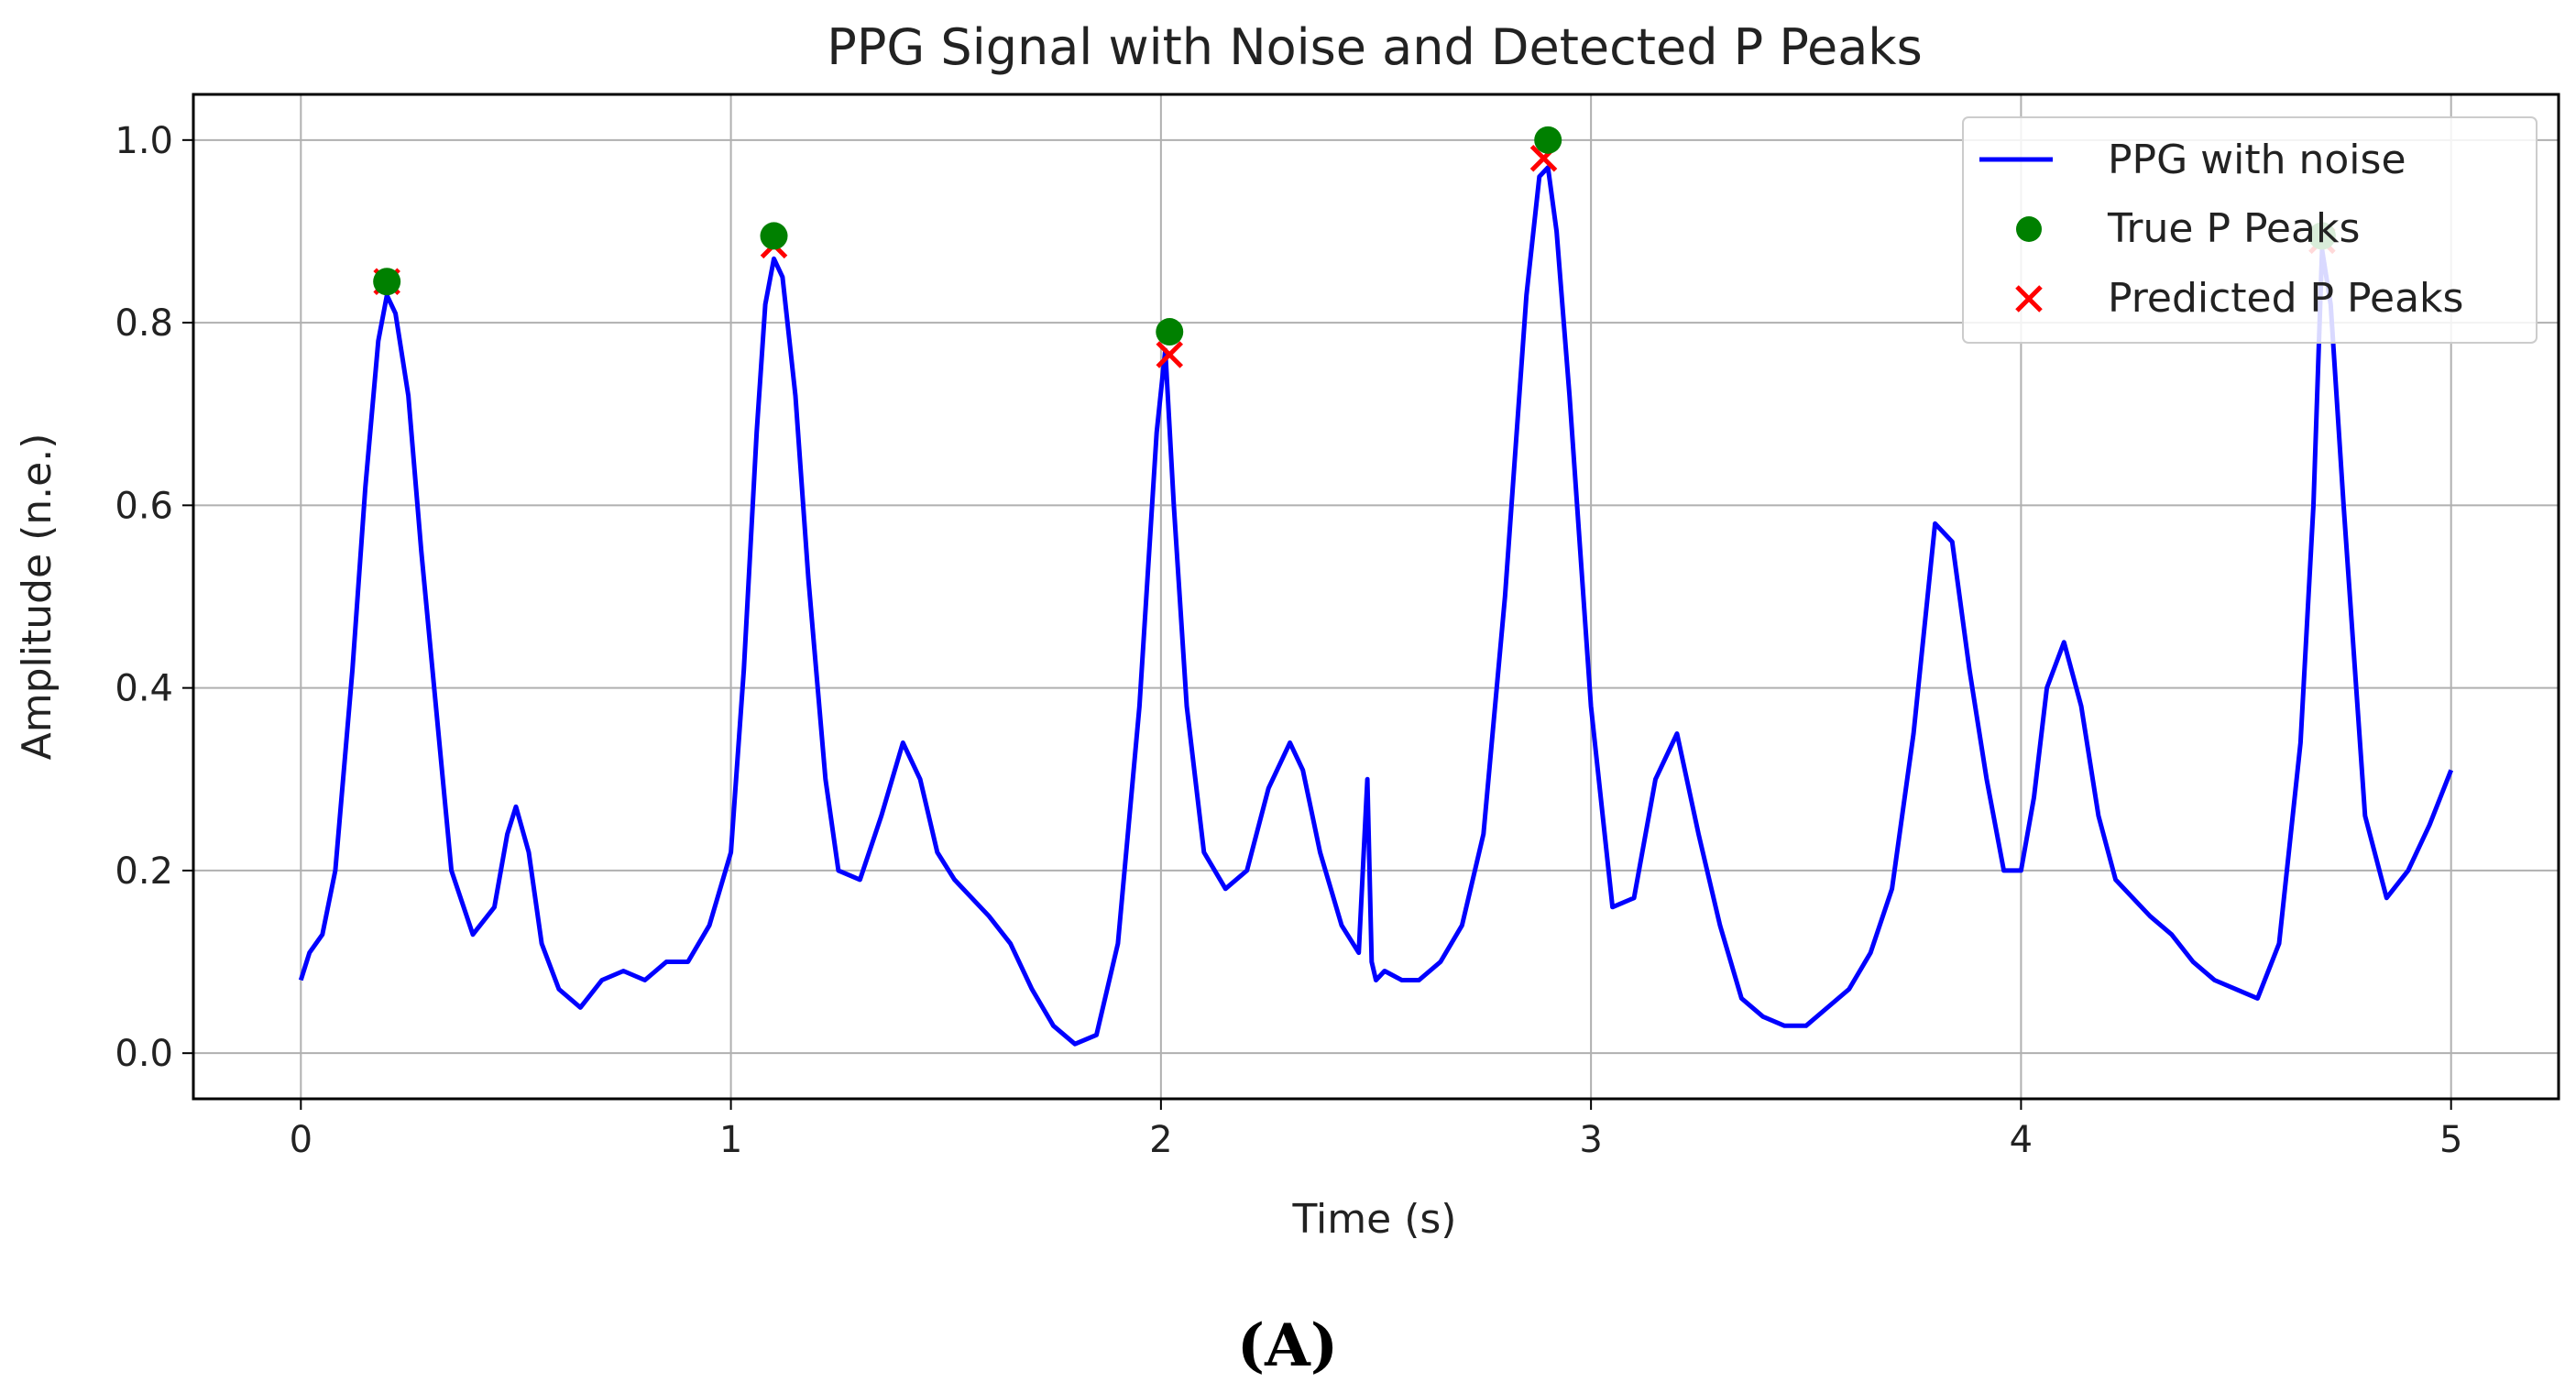 This screenshot has width=2576, height=1393. Describe the element at coordinates (730, 1140) in the screenshot. I see `x-tick-label: 1` at that location.